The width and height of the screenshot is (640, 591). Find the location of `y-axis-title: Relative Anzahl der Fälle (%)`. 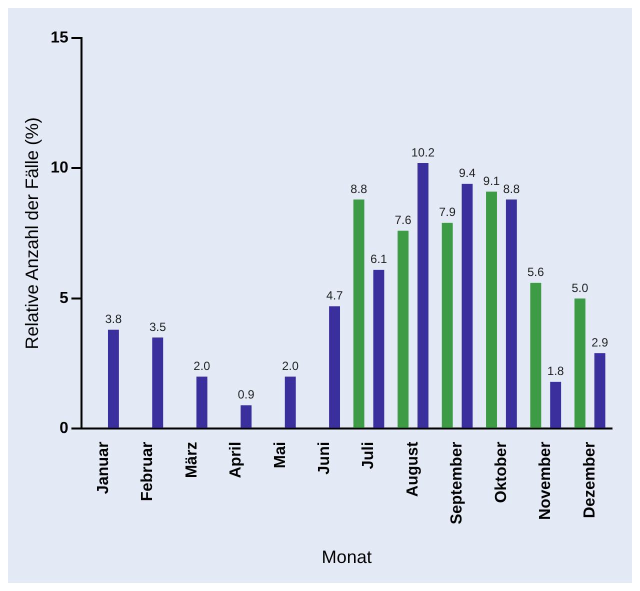

y-axis-title: Relative Anzahl der Fälle (%) is located at coordinates (32, 233).